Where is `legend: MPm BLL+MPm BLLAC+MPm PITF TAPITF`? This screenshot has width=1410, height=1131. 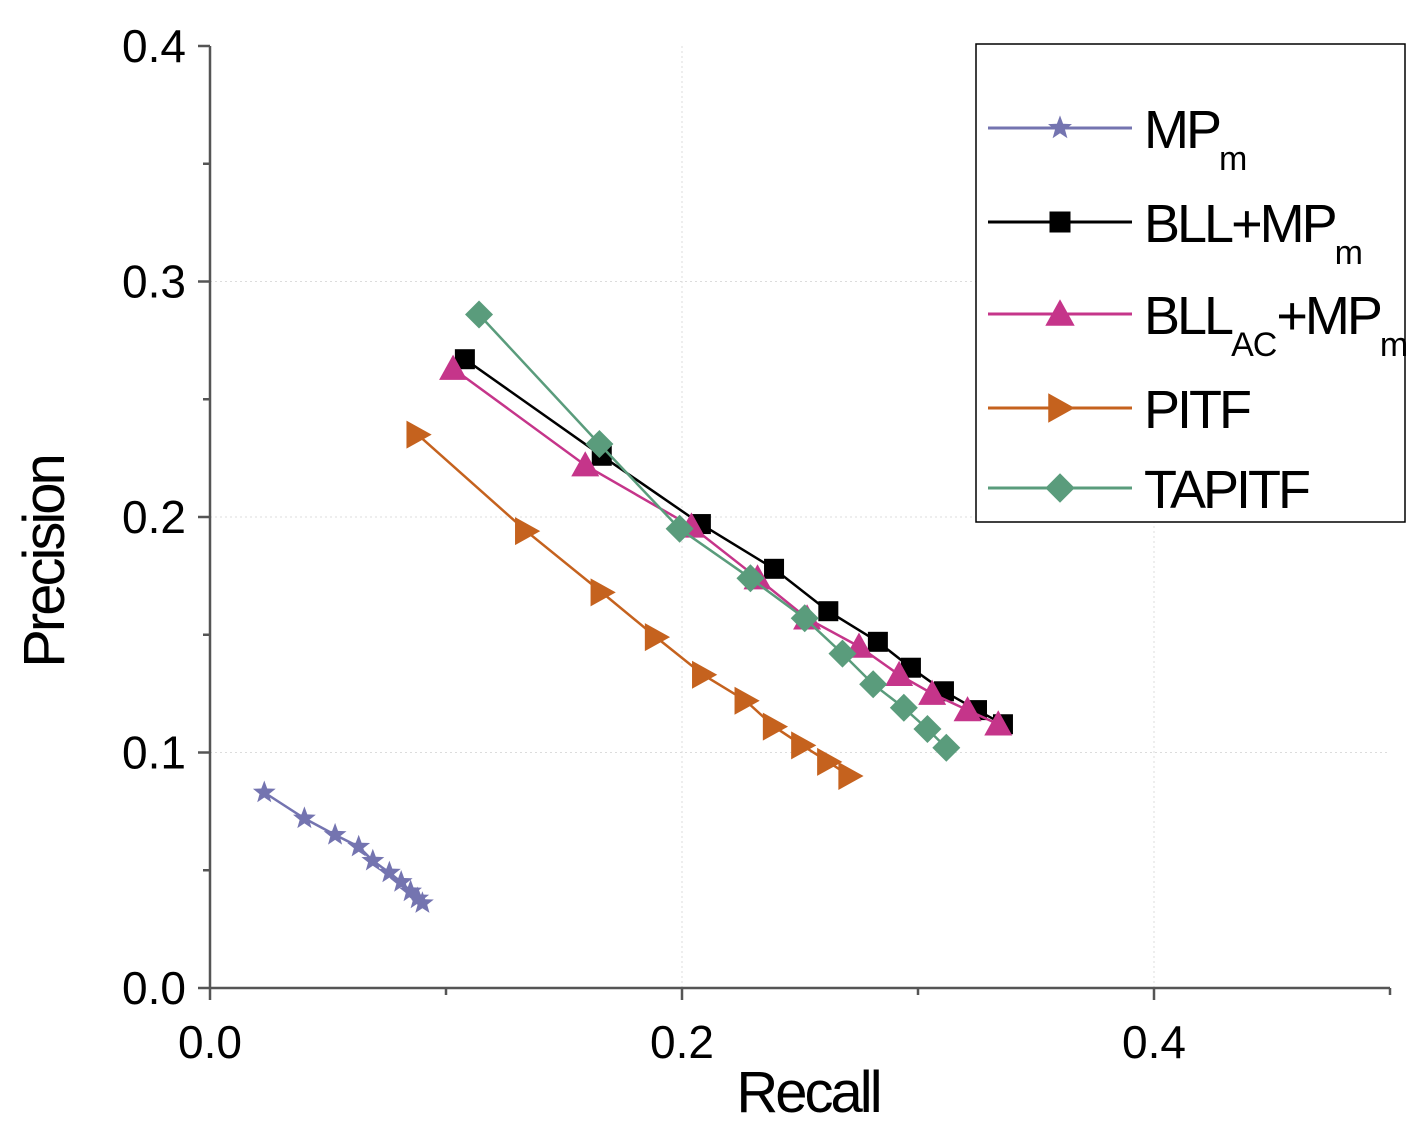
legend: MPm BLL+MPm BLLAC+MPm PITF TAPITF is located at coordinates (1191, 283).